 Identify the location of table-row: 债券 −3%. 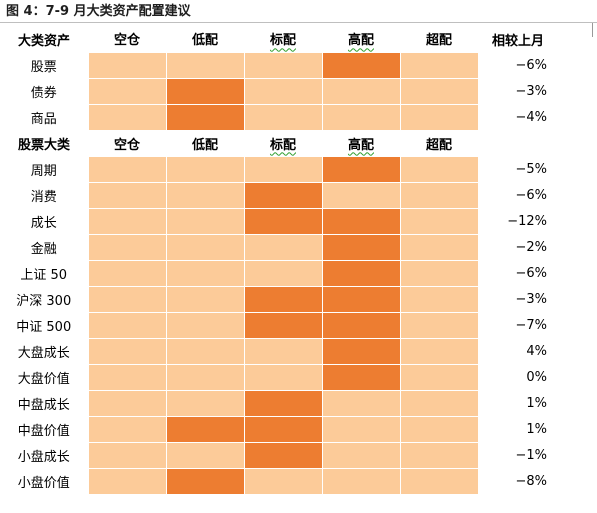
(298, 91).